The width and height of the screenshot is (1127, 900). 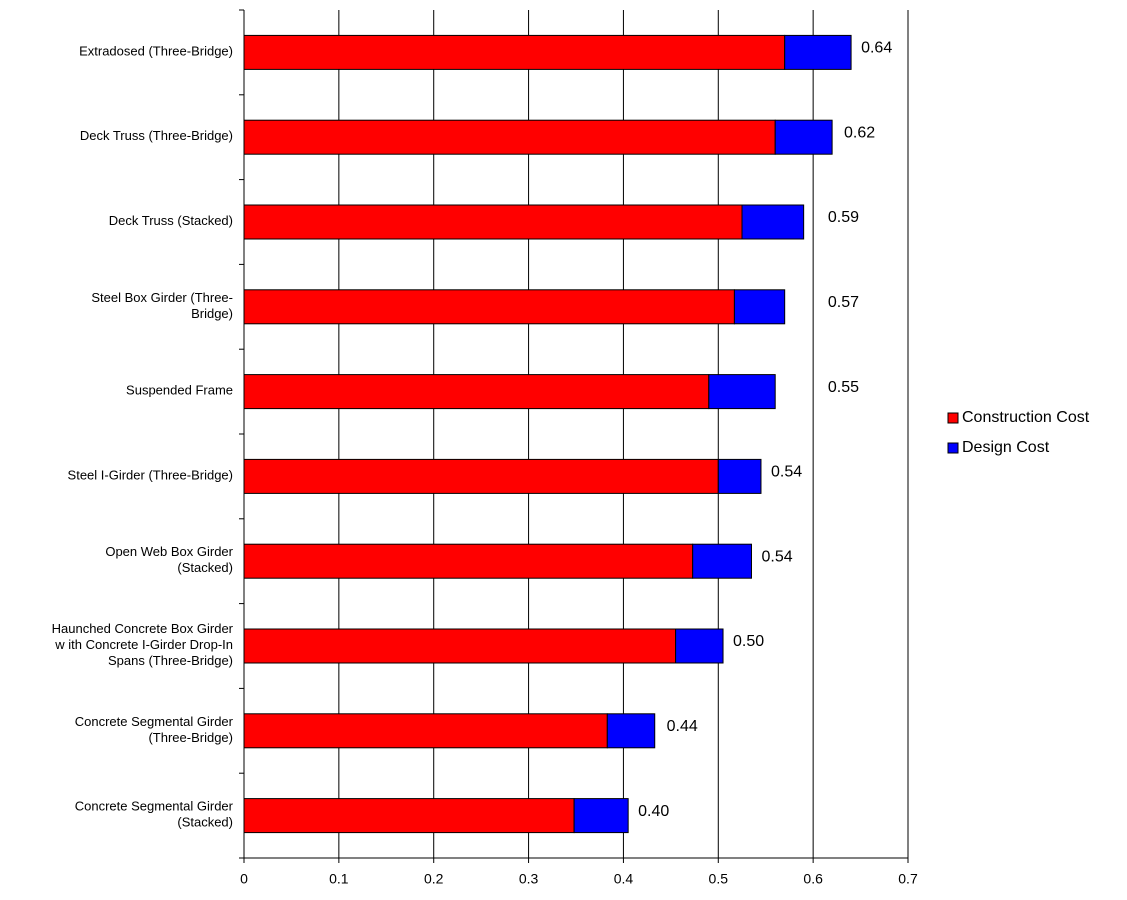 I want to click on legend-swatch-construction-cost, so click(x=953, y=418).